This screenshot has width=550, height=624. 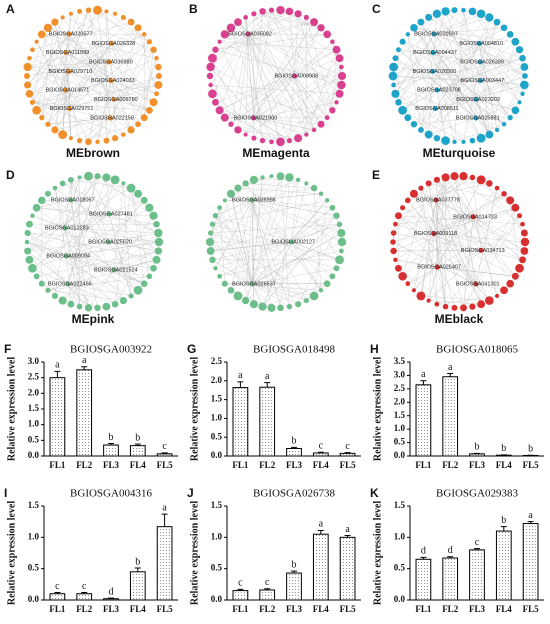 I want to click on panel-label: F, so click(x=7, y=349).